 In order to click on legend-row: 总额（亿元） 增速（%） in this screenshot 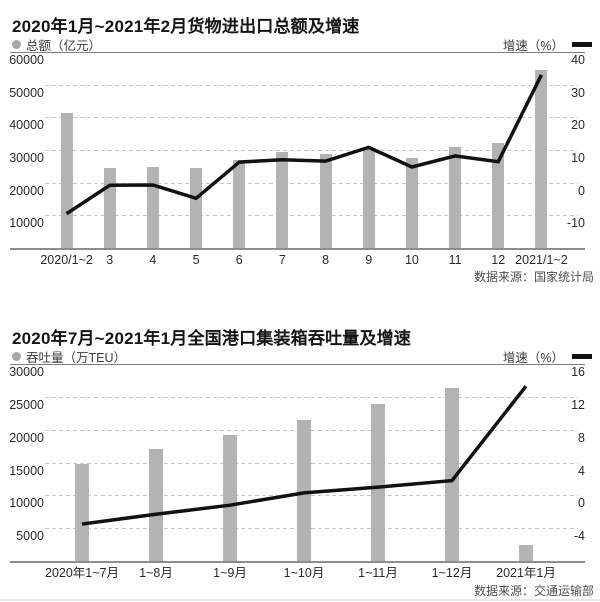, I will do `click(302, 44)`.